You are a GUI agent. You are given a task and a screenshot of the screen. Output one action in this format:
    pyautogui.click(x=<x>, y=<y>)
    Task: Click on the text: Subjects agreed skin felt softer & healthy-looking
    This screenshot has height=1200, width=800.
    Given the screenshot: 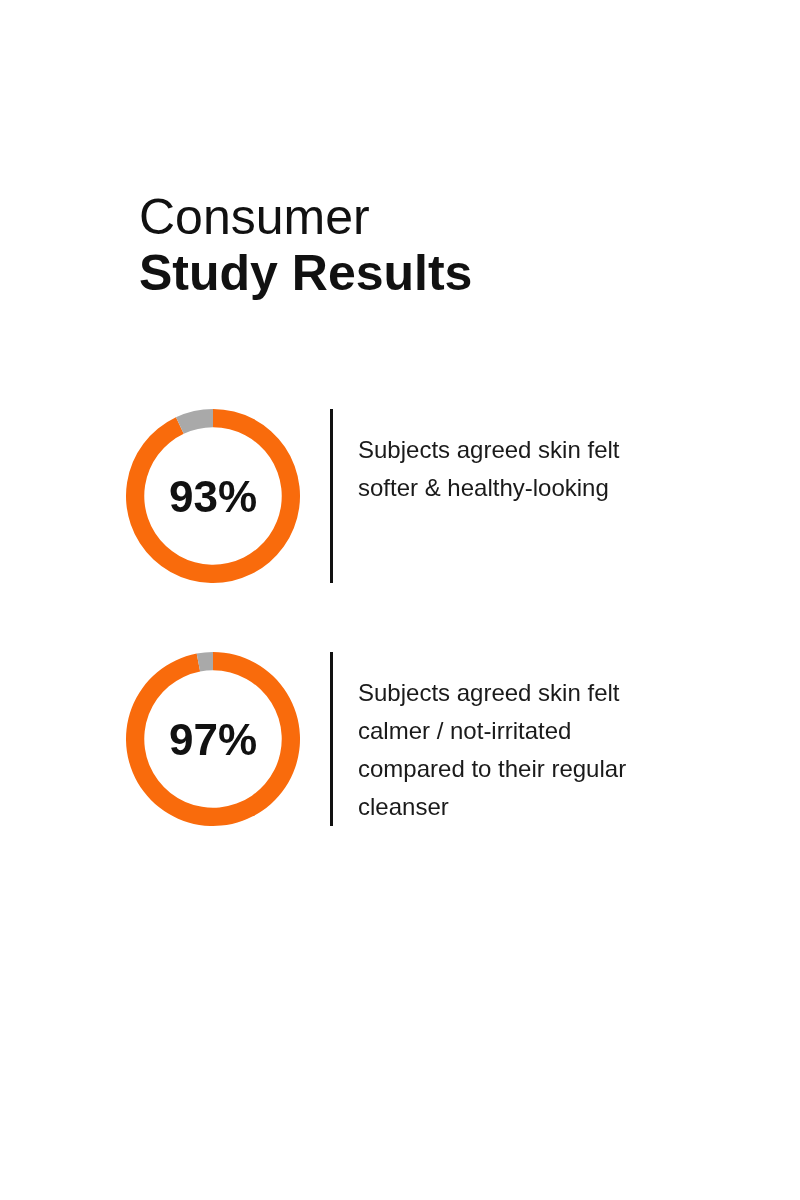 What is the action you would take?
    pyautogui.click(x=489, y=469)
    